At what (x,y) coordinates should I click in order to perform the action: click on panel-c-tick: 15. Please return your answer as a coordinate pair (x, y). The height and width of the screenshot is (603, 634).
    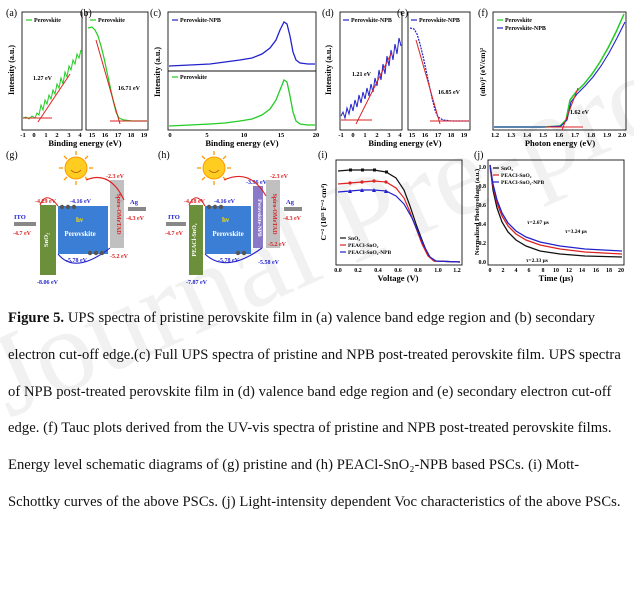
    Looking at the image, I should click on (281, 135).